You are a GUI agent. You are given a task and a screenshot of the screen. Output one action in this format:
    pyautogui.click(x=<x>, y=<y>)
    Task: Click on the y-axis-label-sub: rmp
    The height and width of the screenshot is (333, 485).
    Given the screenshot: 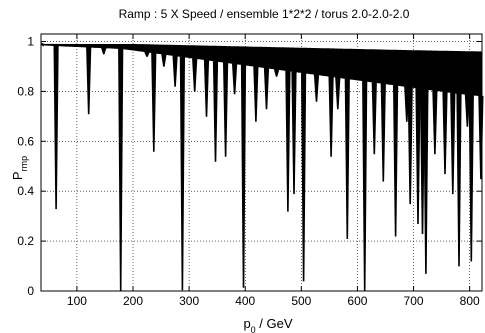 What is the action you would take?
    pyautogui.click(x=24, y=164)
    